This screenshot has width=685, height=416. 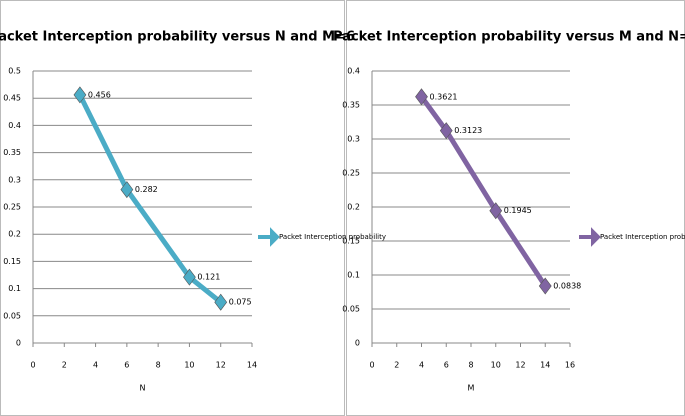 I want to click on data-label: 0.075, so click(x=240, y=302).